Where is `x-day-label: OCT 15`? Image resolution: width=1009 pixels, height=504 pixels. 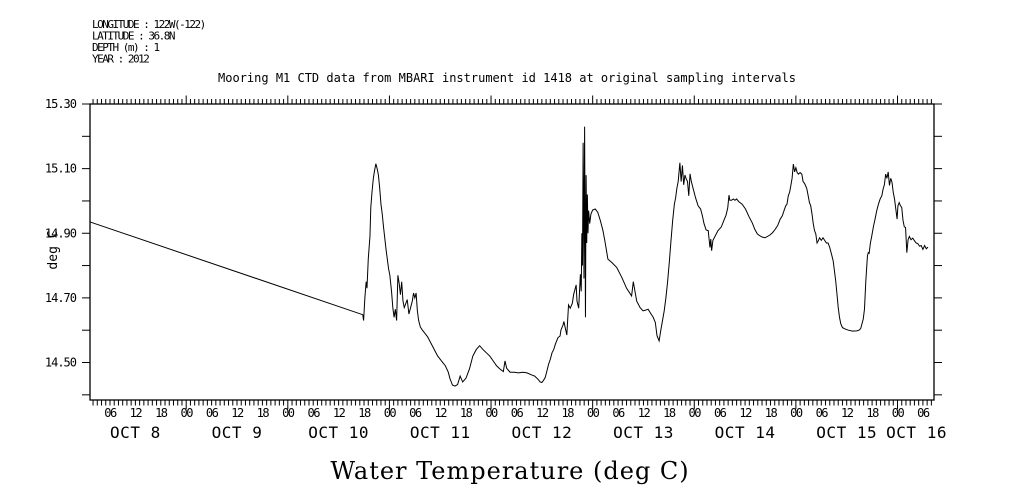
x-day-label: OCT 15 is located at coordinates (846, 432).